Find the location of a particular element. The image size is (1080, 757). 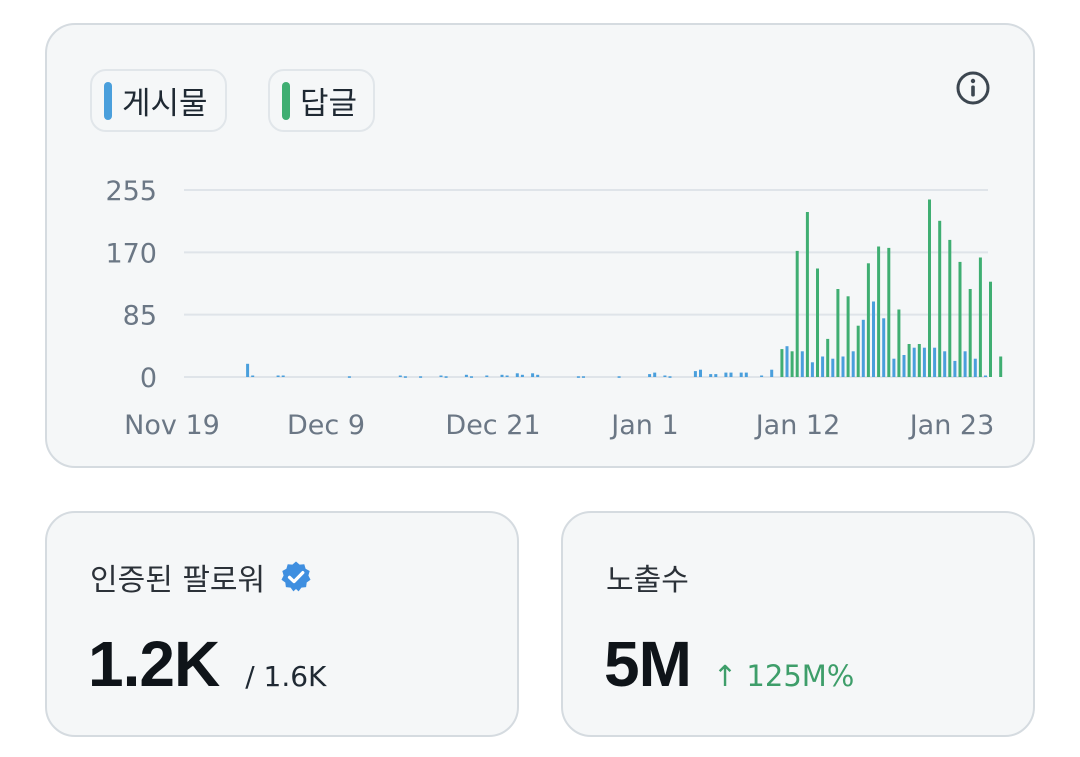

legend-posts-swatch is located at coordinates (108, 100).